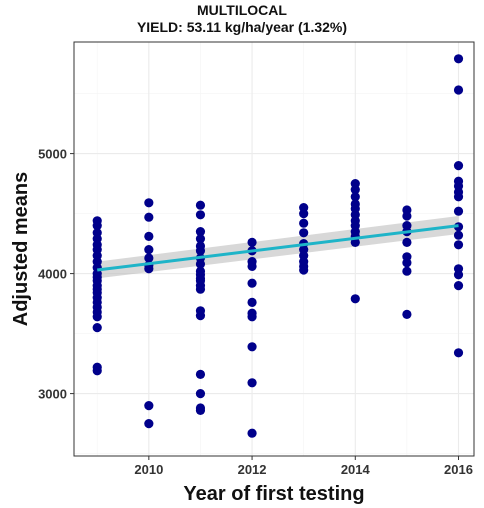 The width and height of the screenshot is (484, 508). What do you see at coordinates (21, 249) in the screenshot?
I see `y-axis-title: Adjusted means` at bounding box center [21, 249].